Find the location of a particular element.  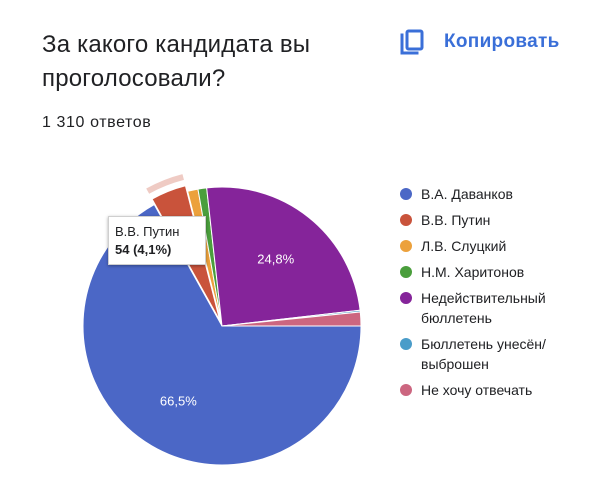

legend-item: Н.М. Харитонов is located at coordinates (500, 272).